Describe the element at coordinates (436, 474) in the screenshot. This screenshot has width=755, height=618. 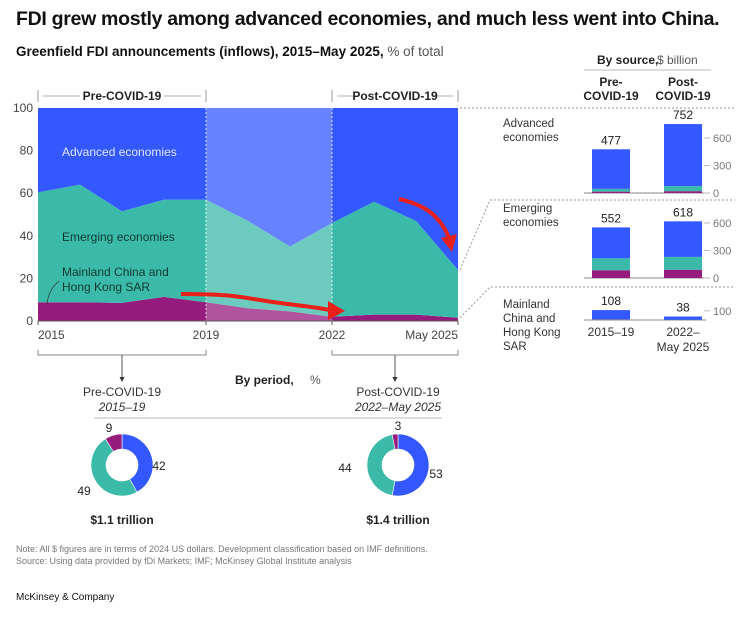
I see `donut-value-label: 53` at that location.